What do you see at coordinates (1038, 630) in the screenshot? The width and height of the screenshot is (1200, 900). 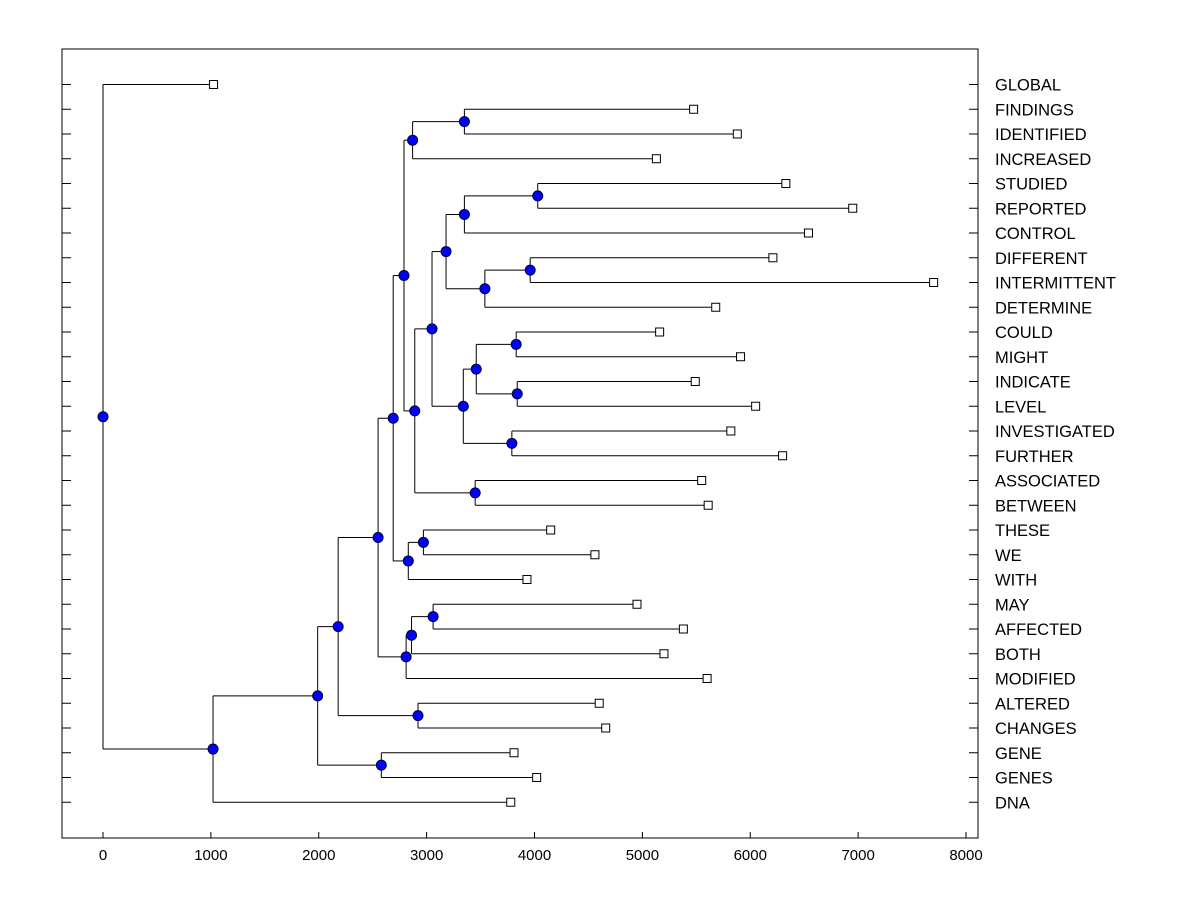 I see `leaf-label: AFFECTED` at bounding box center [1038, 630].